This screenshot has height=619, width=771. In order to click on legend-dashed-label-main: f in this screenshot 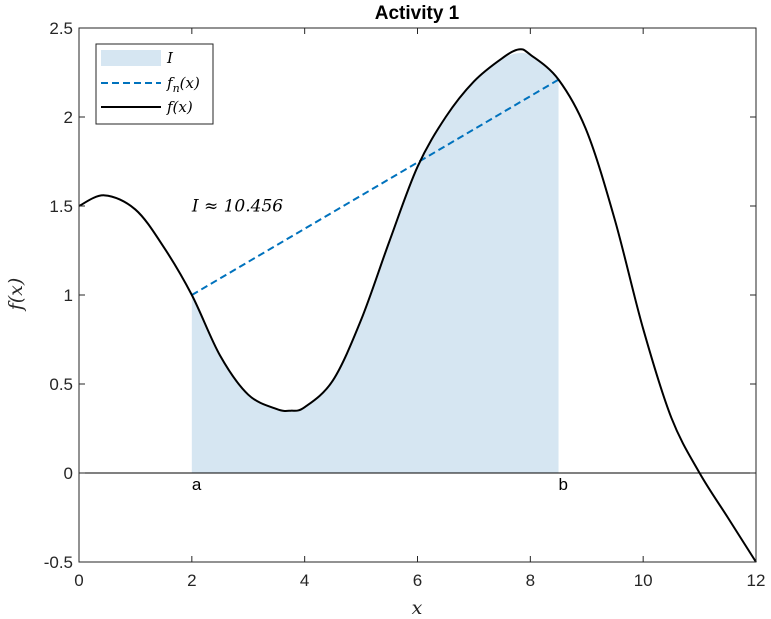, I will do `click(170, 83)`.